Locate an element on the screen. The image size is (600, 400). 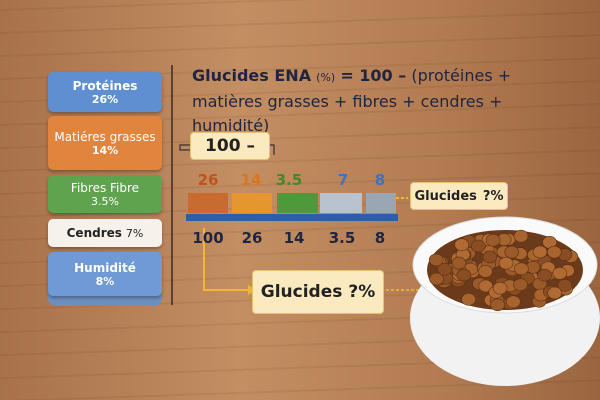
top-number: 7 is located at coordinates (343, 180).